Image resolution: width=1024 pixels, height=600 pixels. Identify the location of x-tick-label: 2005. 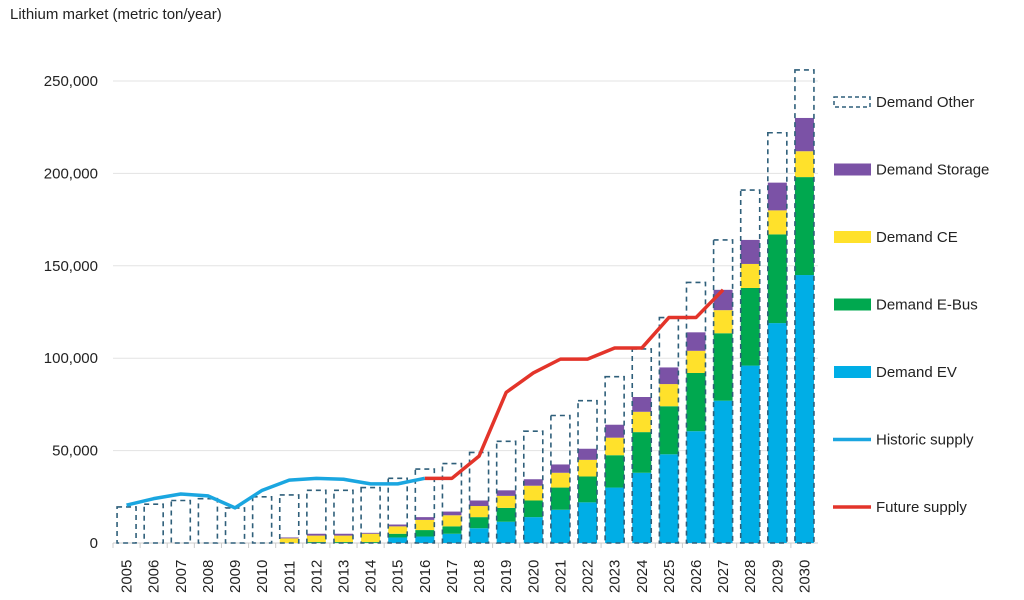
(127, 576).